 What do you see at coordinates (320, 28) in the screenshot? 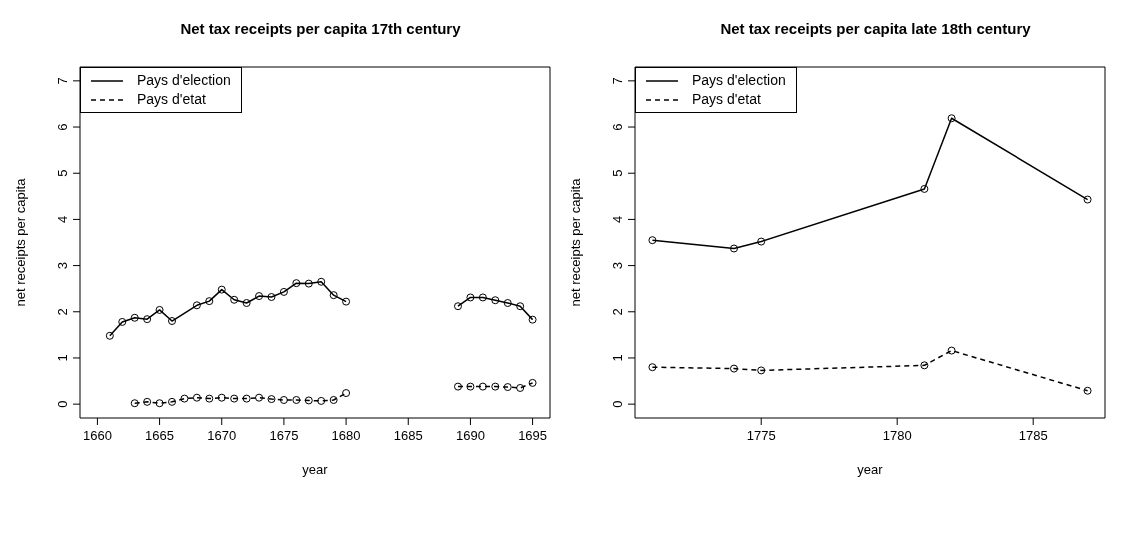
I see `chart-title: Net tax receipts per capita 17th century` at bounding box center [320, 28].